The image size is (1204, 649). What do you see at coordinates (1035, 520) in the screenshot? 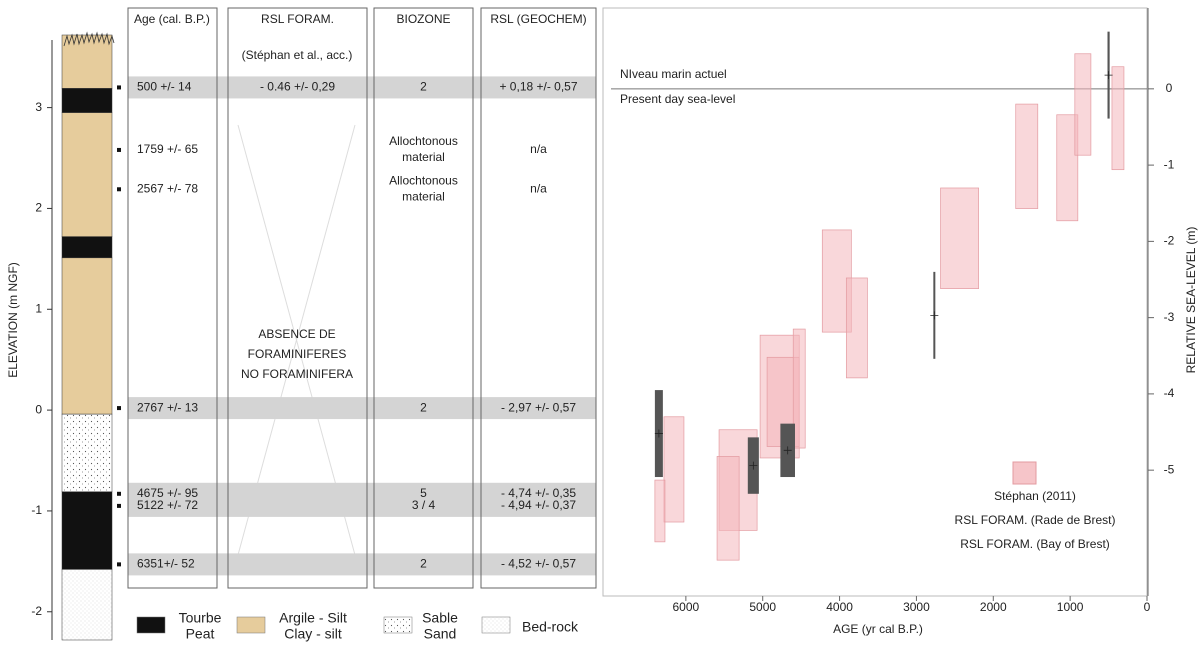
I see `legend-label: RSL FORAM. (Rade de Brest)` at bounding box center [1035, 520].